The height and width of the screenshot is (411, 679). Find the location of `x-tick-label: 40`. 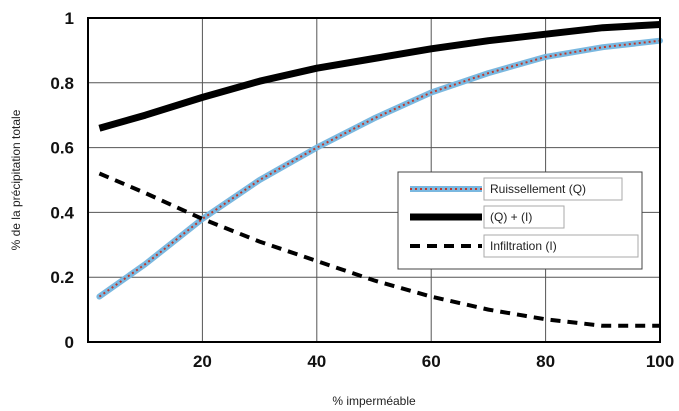

x-tick-label: 40 is located at coordinates (316, 361).